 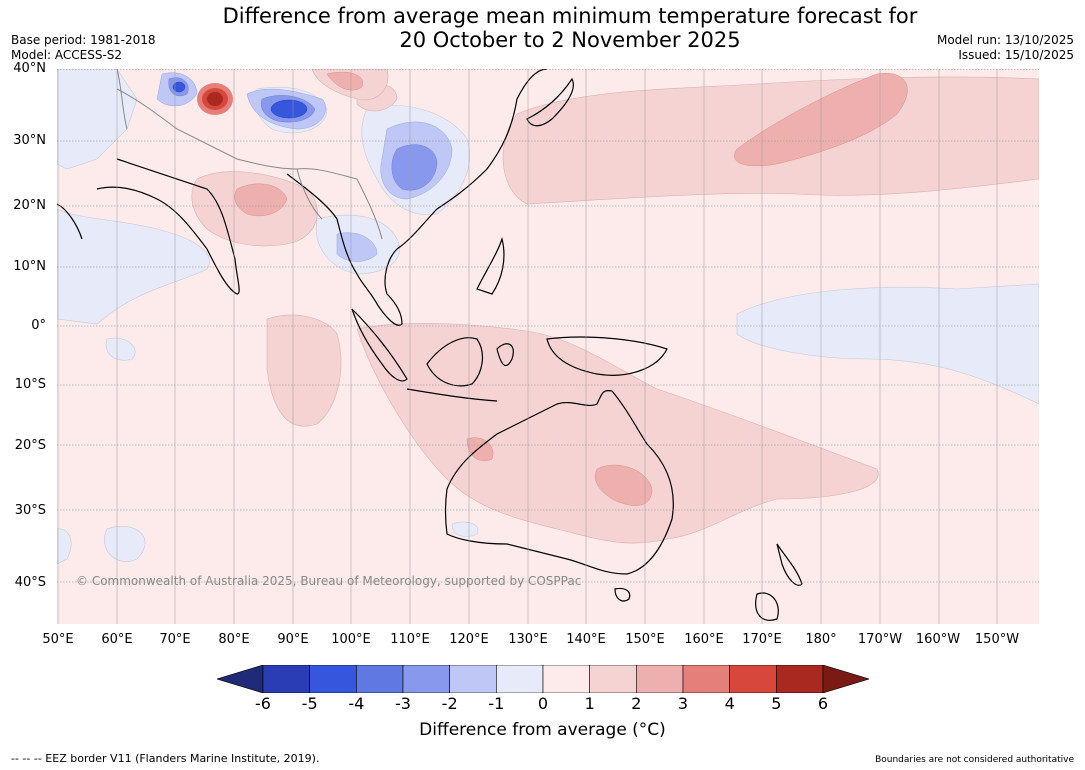 What do you see at coordinates (542, 730) in the screenshot?
I see `colorbar-label: Difference from average (°C)` at bounding box center [542, 730].